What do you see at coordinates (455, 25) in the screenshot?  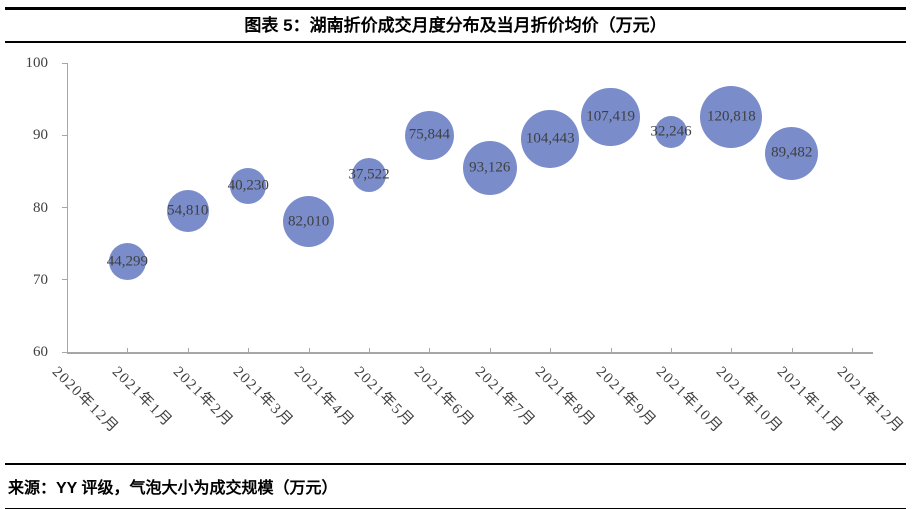 I see `chart-title: 图表 5：湖南折价成交月度分布及当月折价均价（万元）` at bounding box center [455, 25].